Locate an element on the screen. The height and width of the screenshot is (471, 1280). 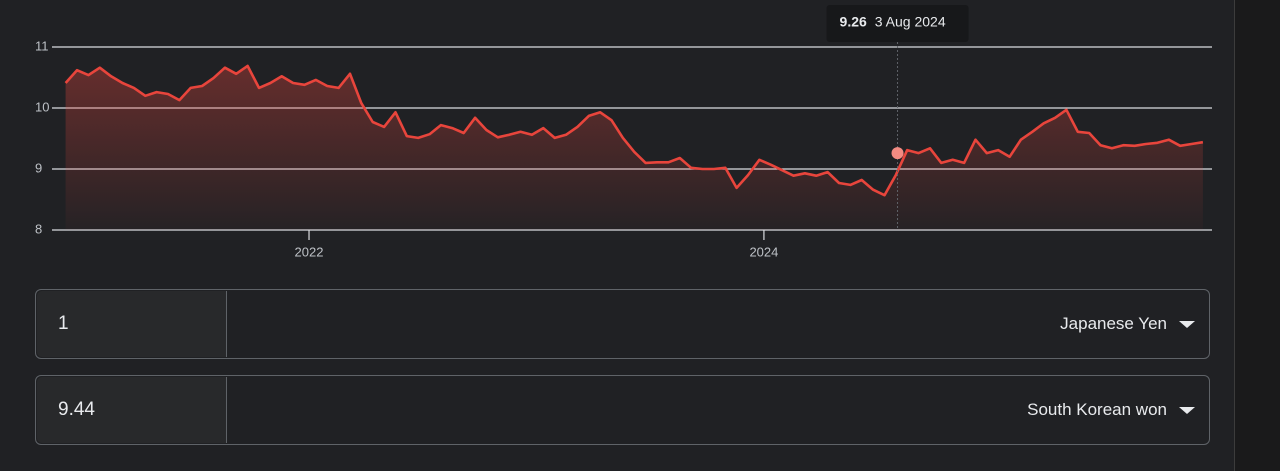
y-tick-label: 10 is located at coordinates (42, 106).